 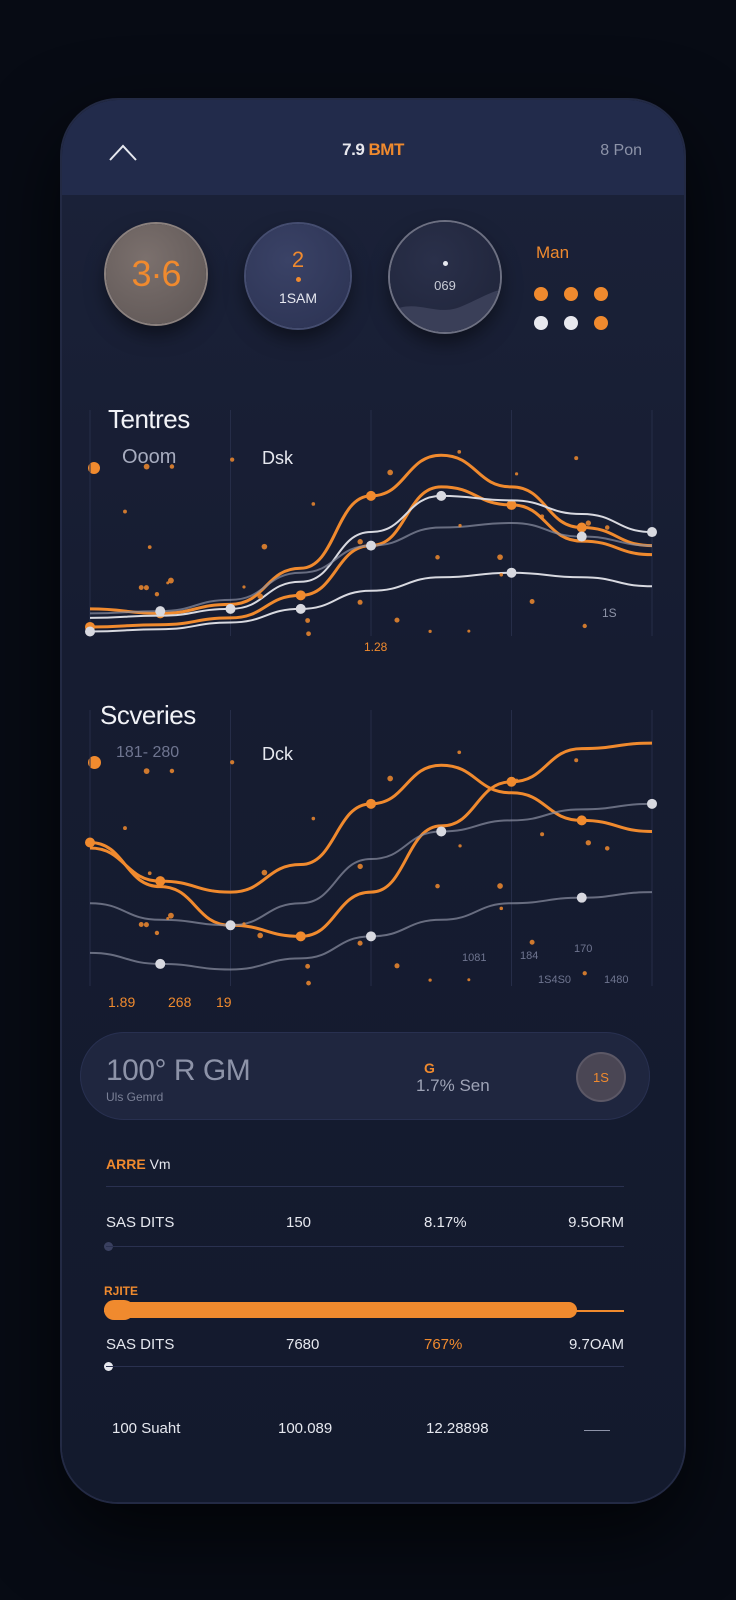 What do you see at coordinates (123, 151) in the screenshot?
I see `chevron-up-icon` at bounding box center [123, 151].